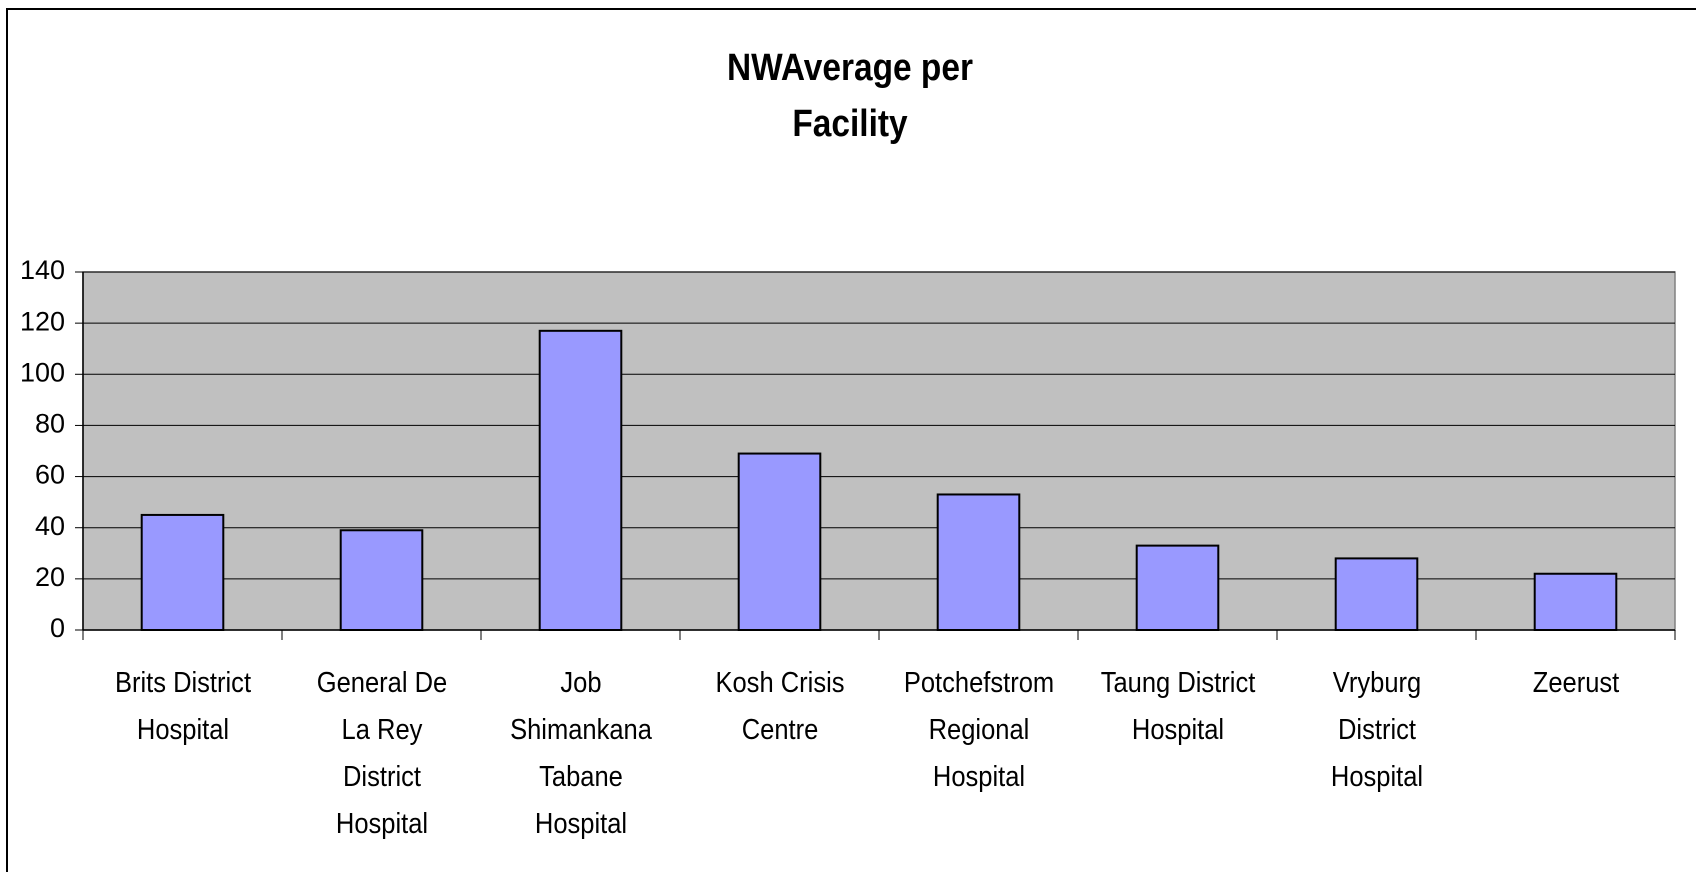 The image size is (1696, 872). What do you see at coordinates (1177, 706) in the screenshot?
I see `x-tick-label: Taung District Hospital` at bounding box center [1177, 706].